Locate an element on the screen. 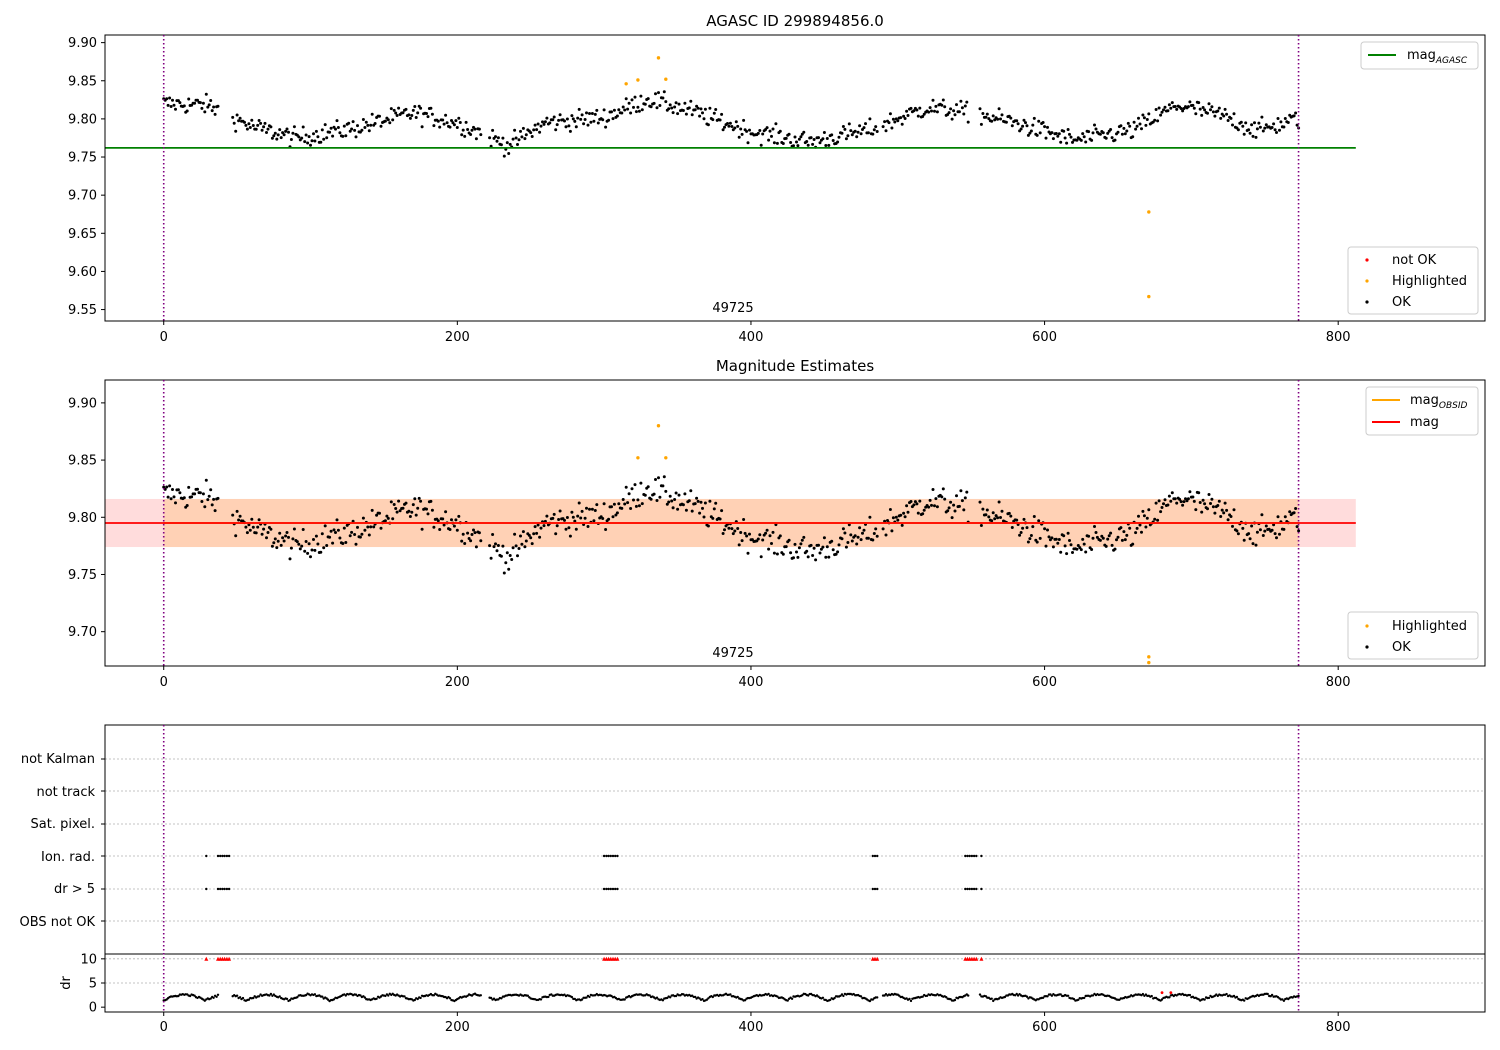 Image resolution: width=1500 pixels, height=1050 pixels. flag-row-label: not Kalman is located at coordinates (58, 759).